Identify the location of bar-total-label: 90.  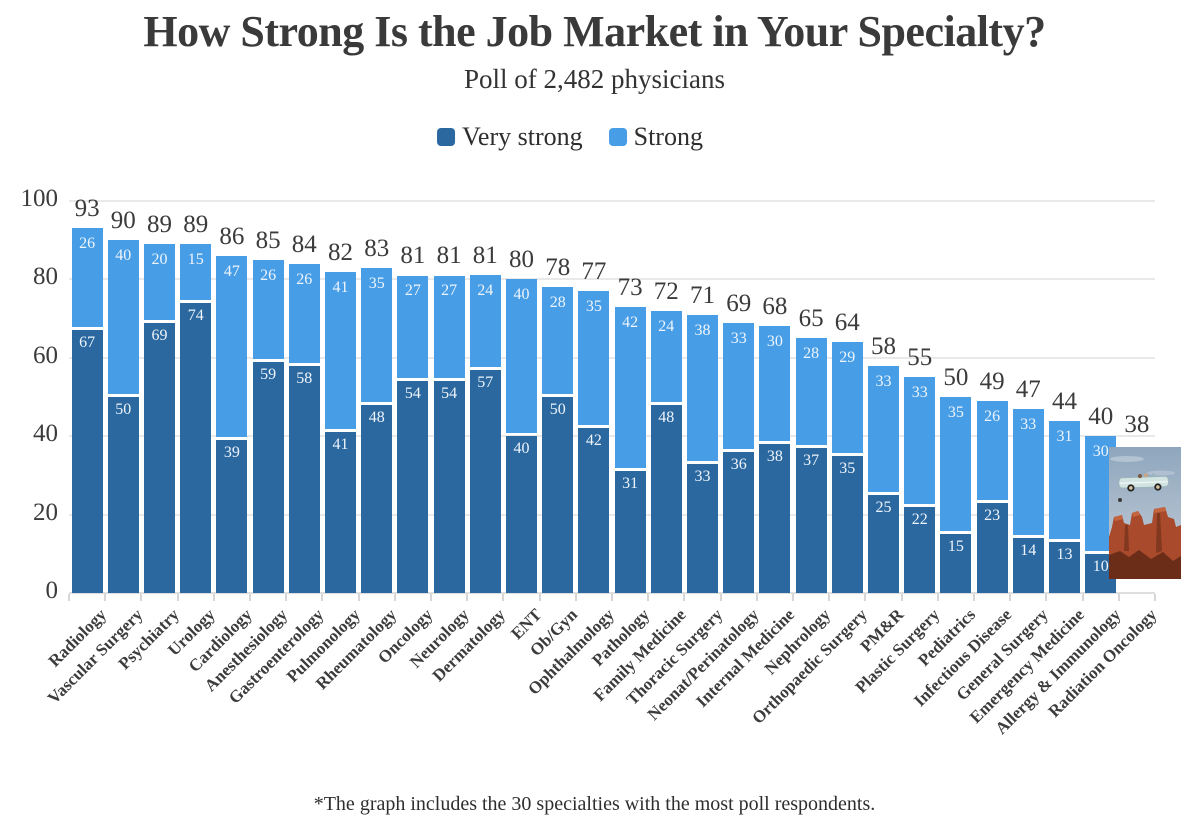
(123, 221).